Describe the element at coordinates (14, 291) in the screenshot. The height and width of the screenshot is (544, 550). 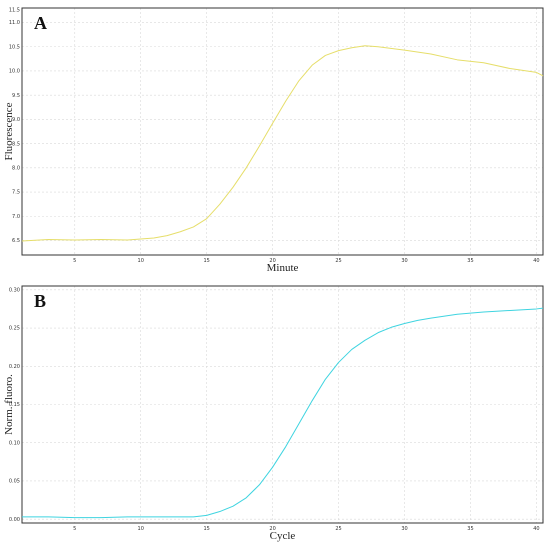
I see `y-tick-label: 0.30` at that location.